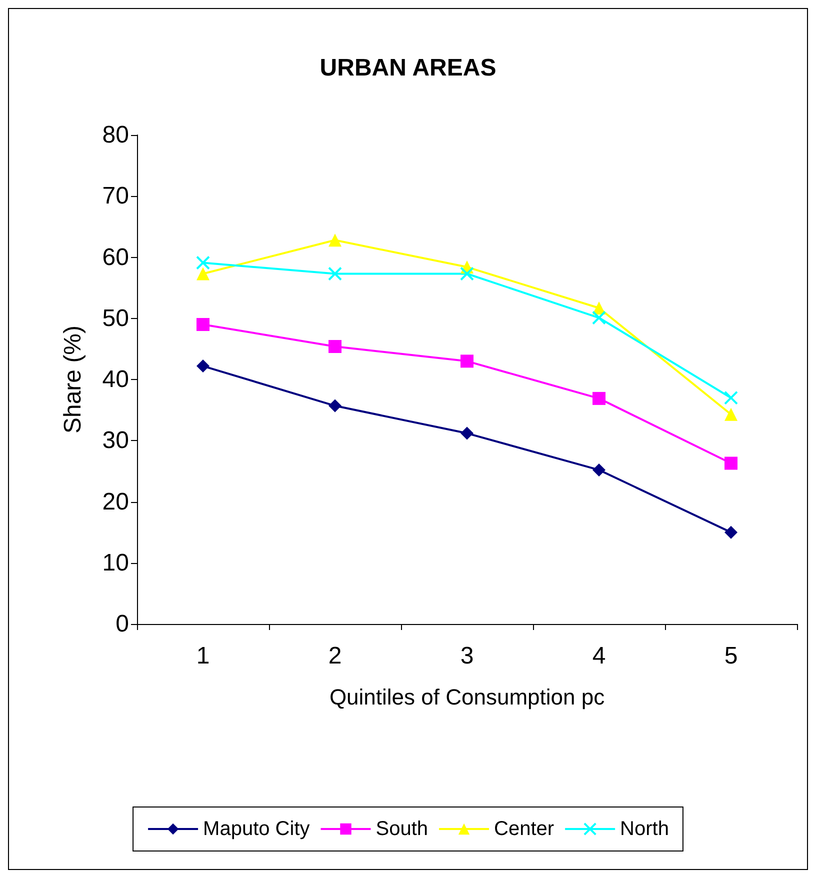  I want to click on legend-label: Center, so click(524, 829).